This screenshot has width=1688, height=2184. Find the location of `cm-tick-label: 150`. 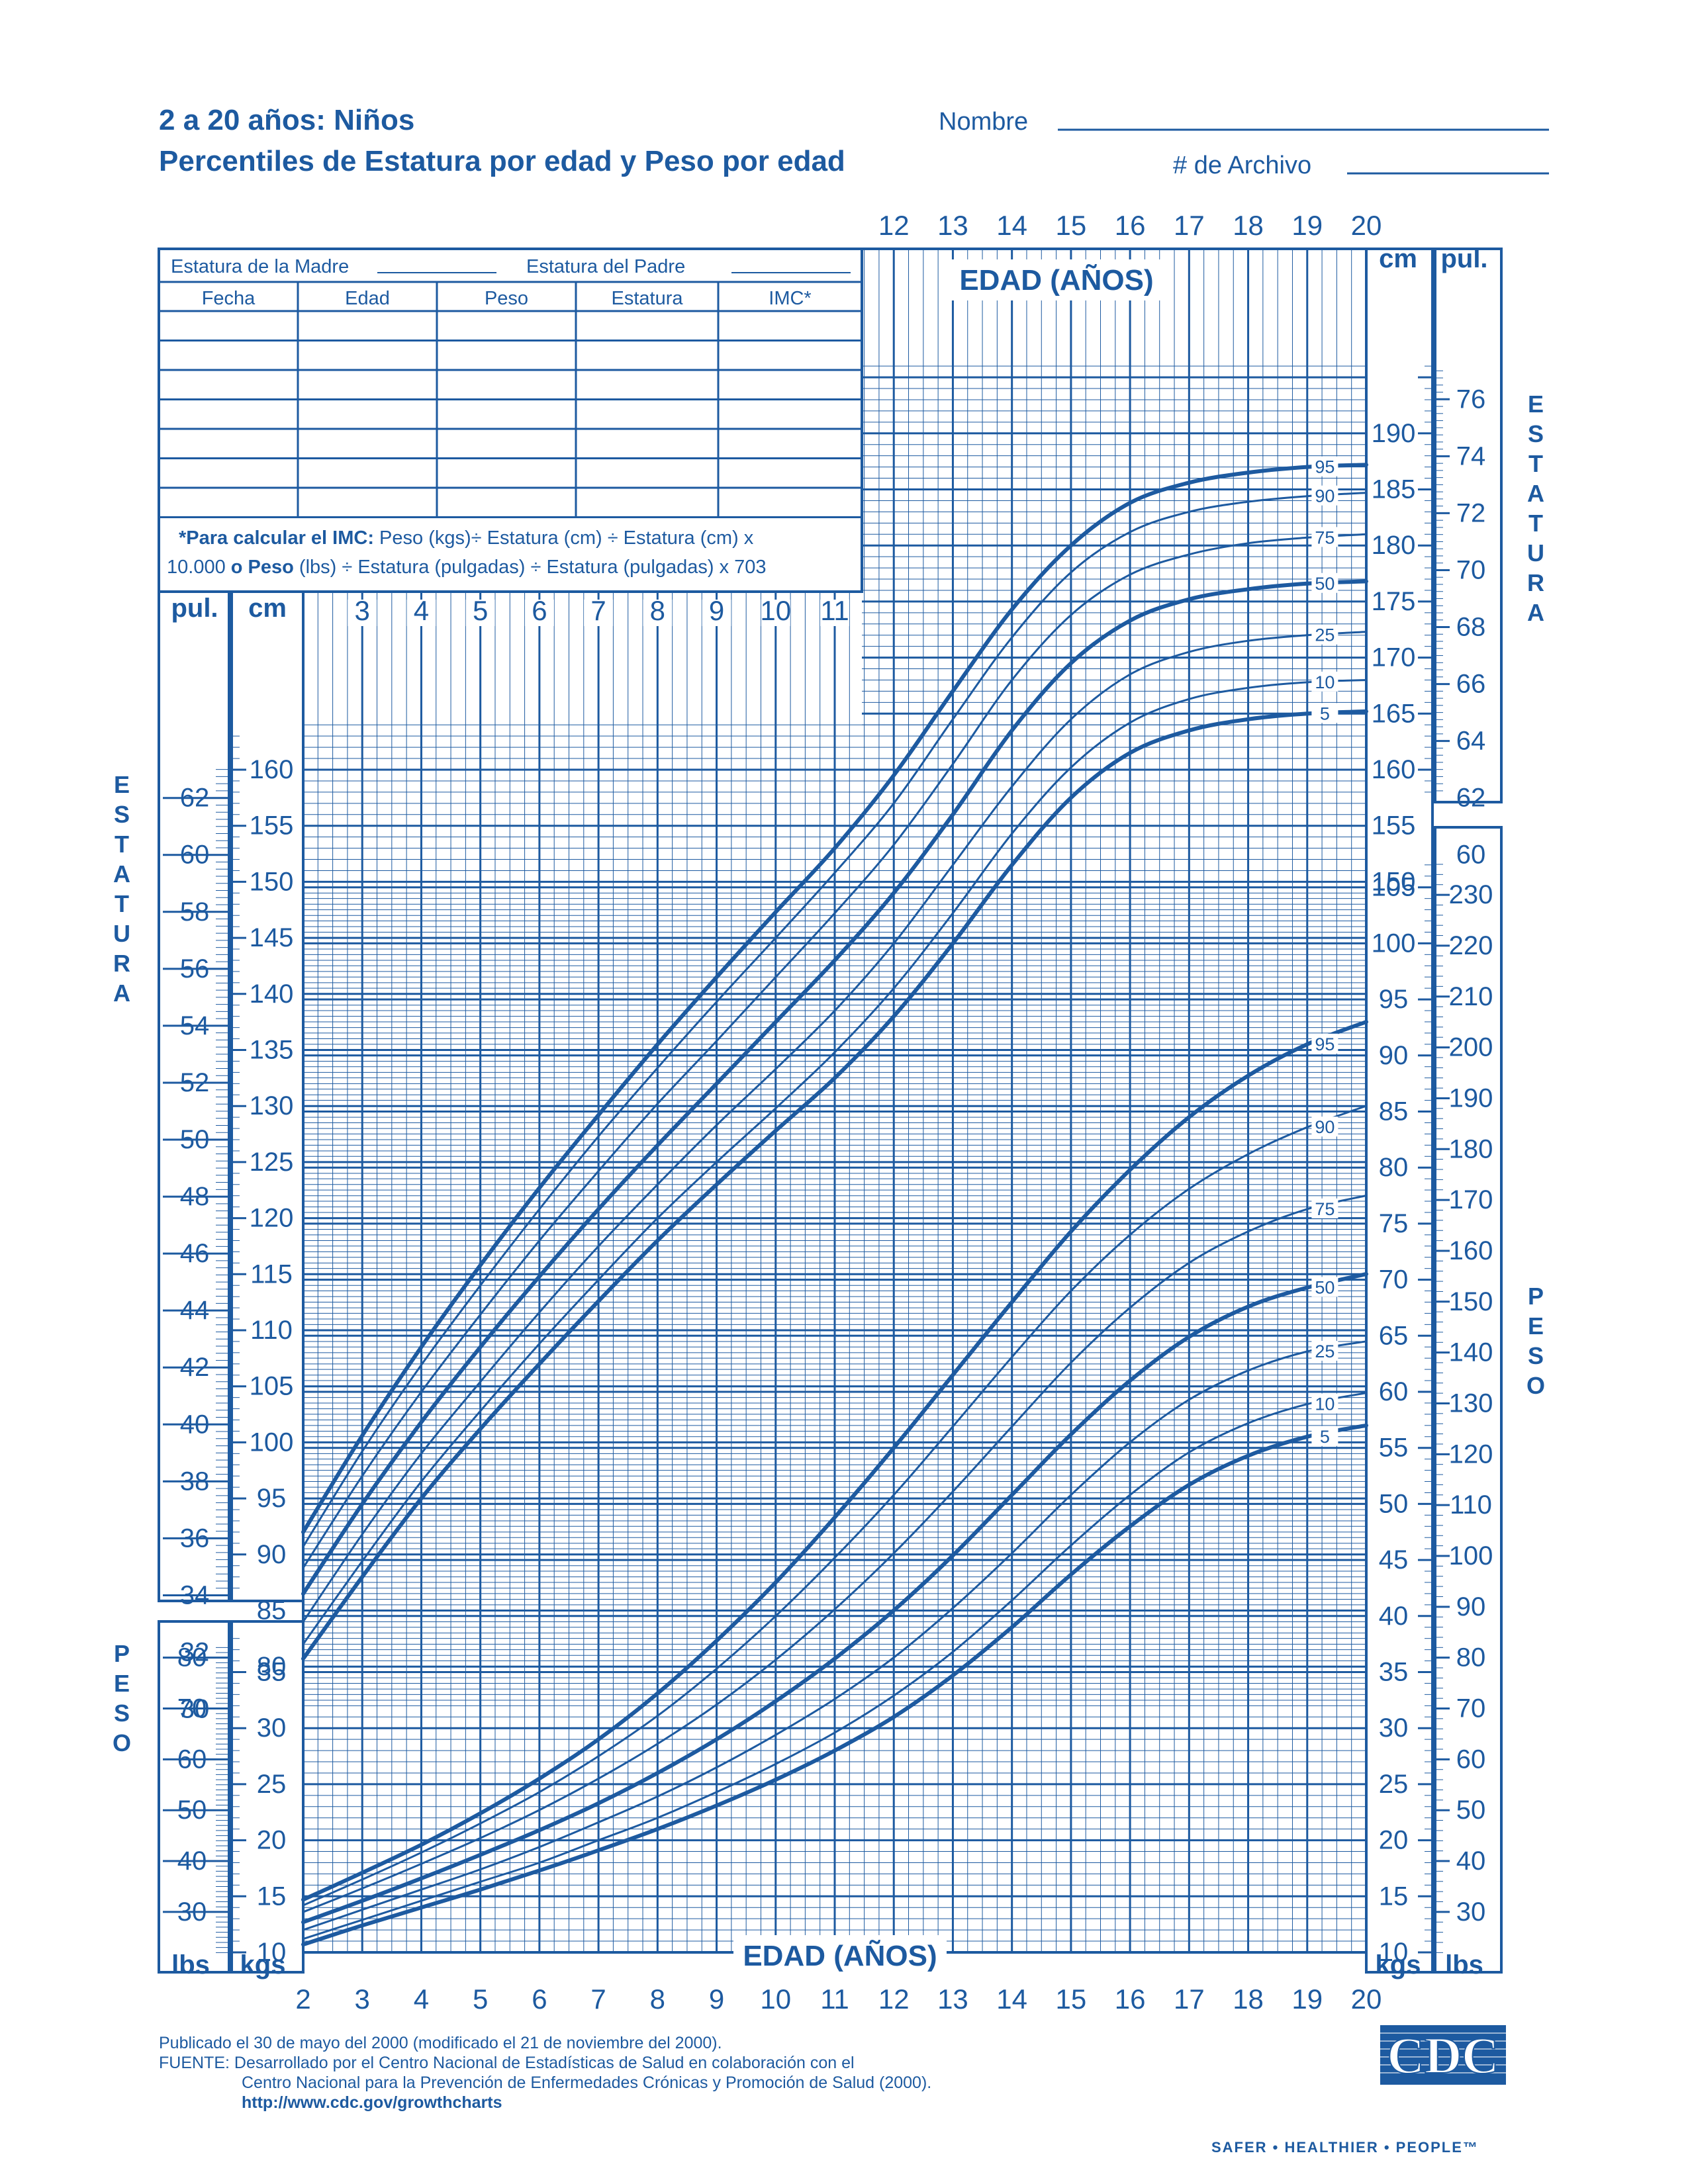

cm-tick-label: 150 is located at coordinates (272, 882).